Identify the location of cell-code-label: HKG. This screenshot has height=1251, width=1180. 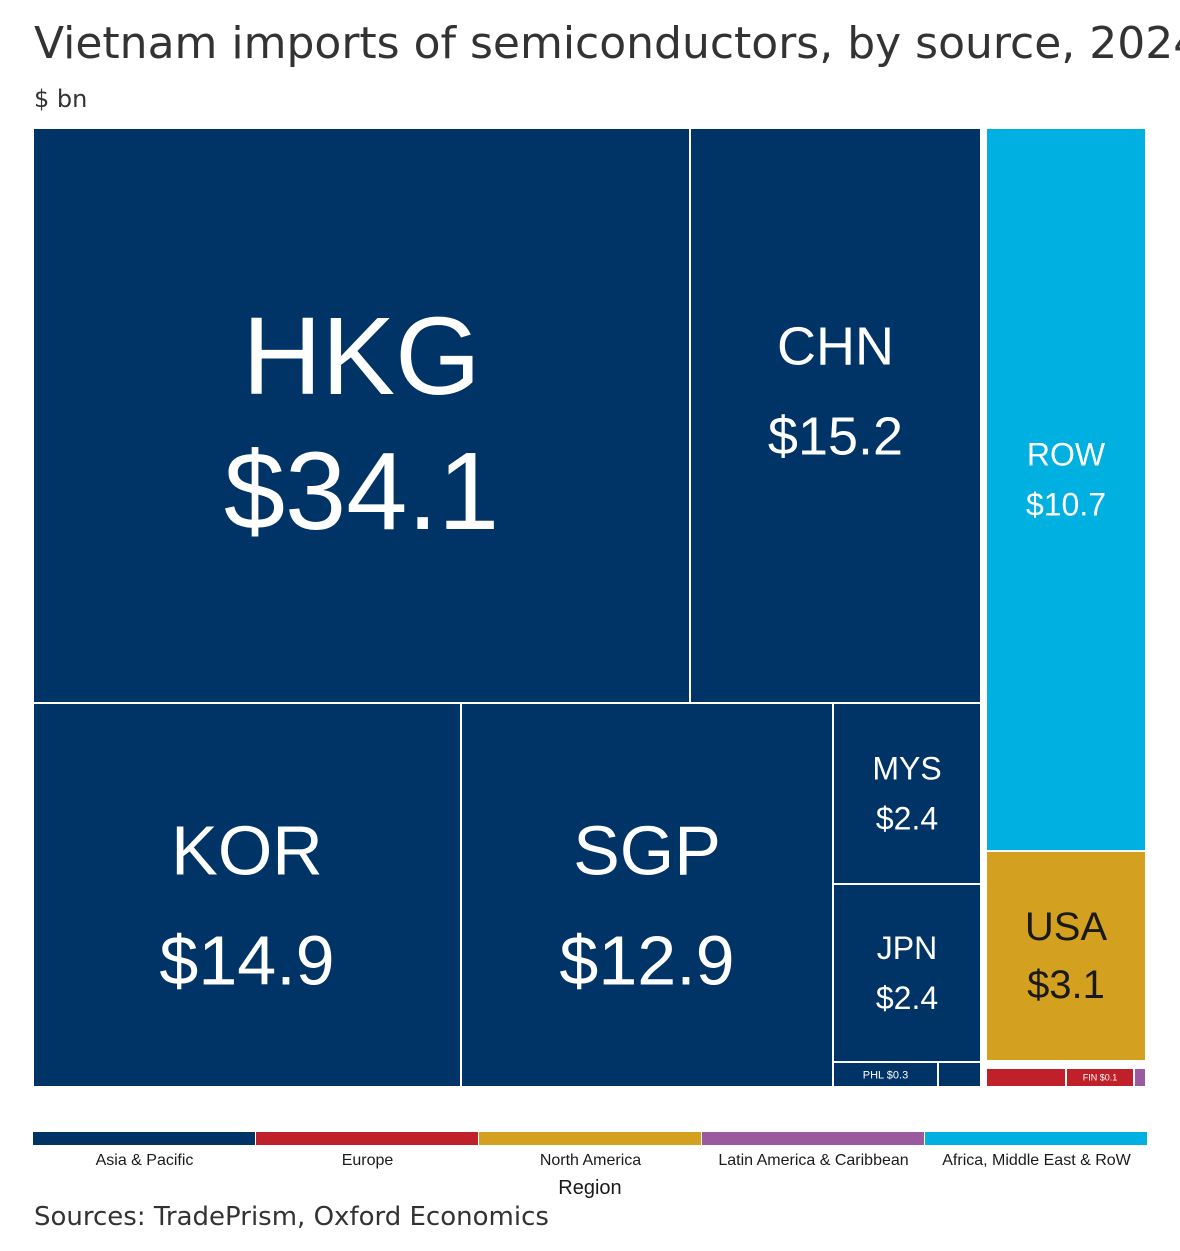
(361, 356).